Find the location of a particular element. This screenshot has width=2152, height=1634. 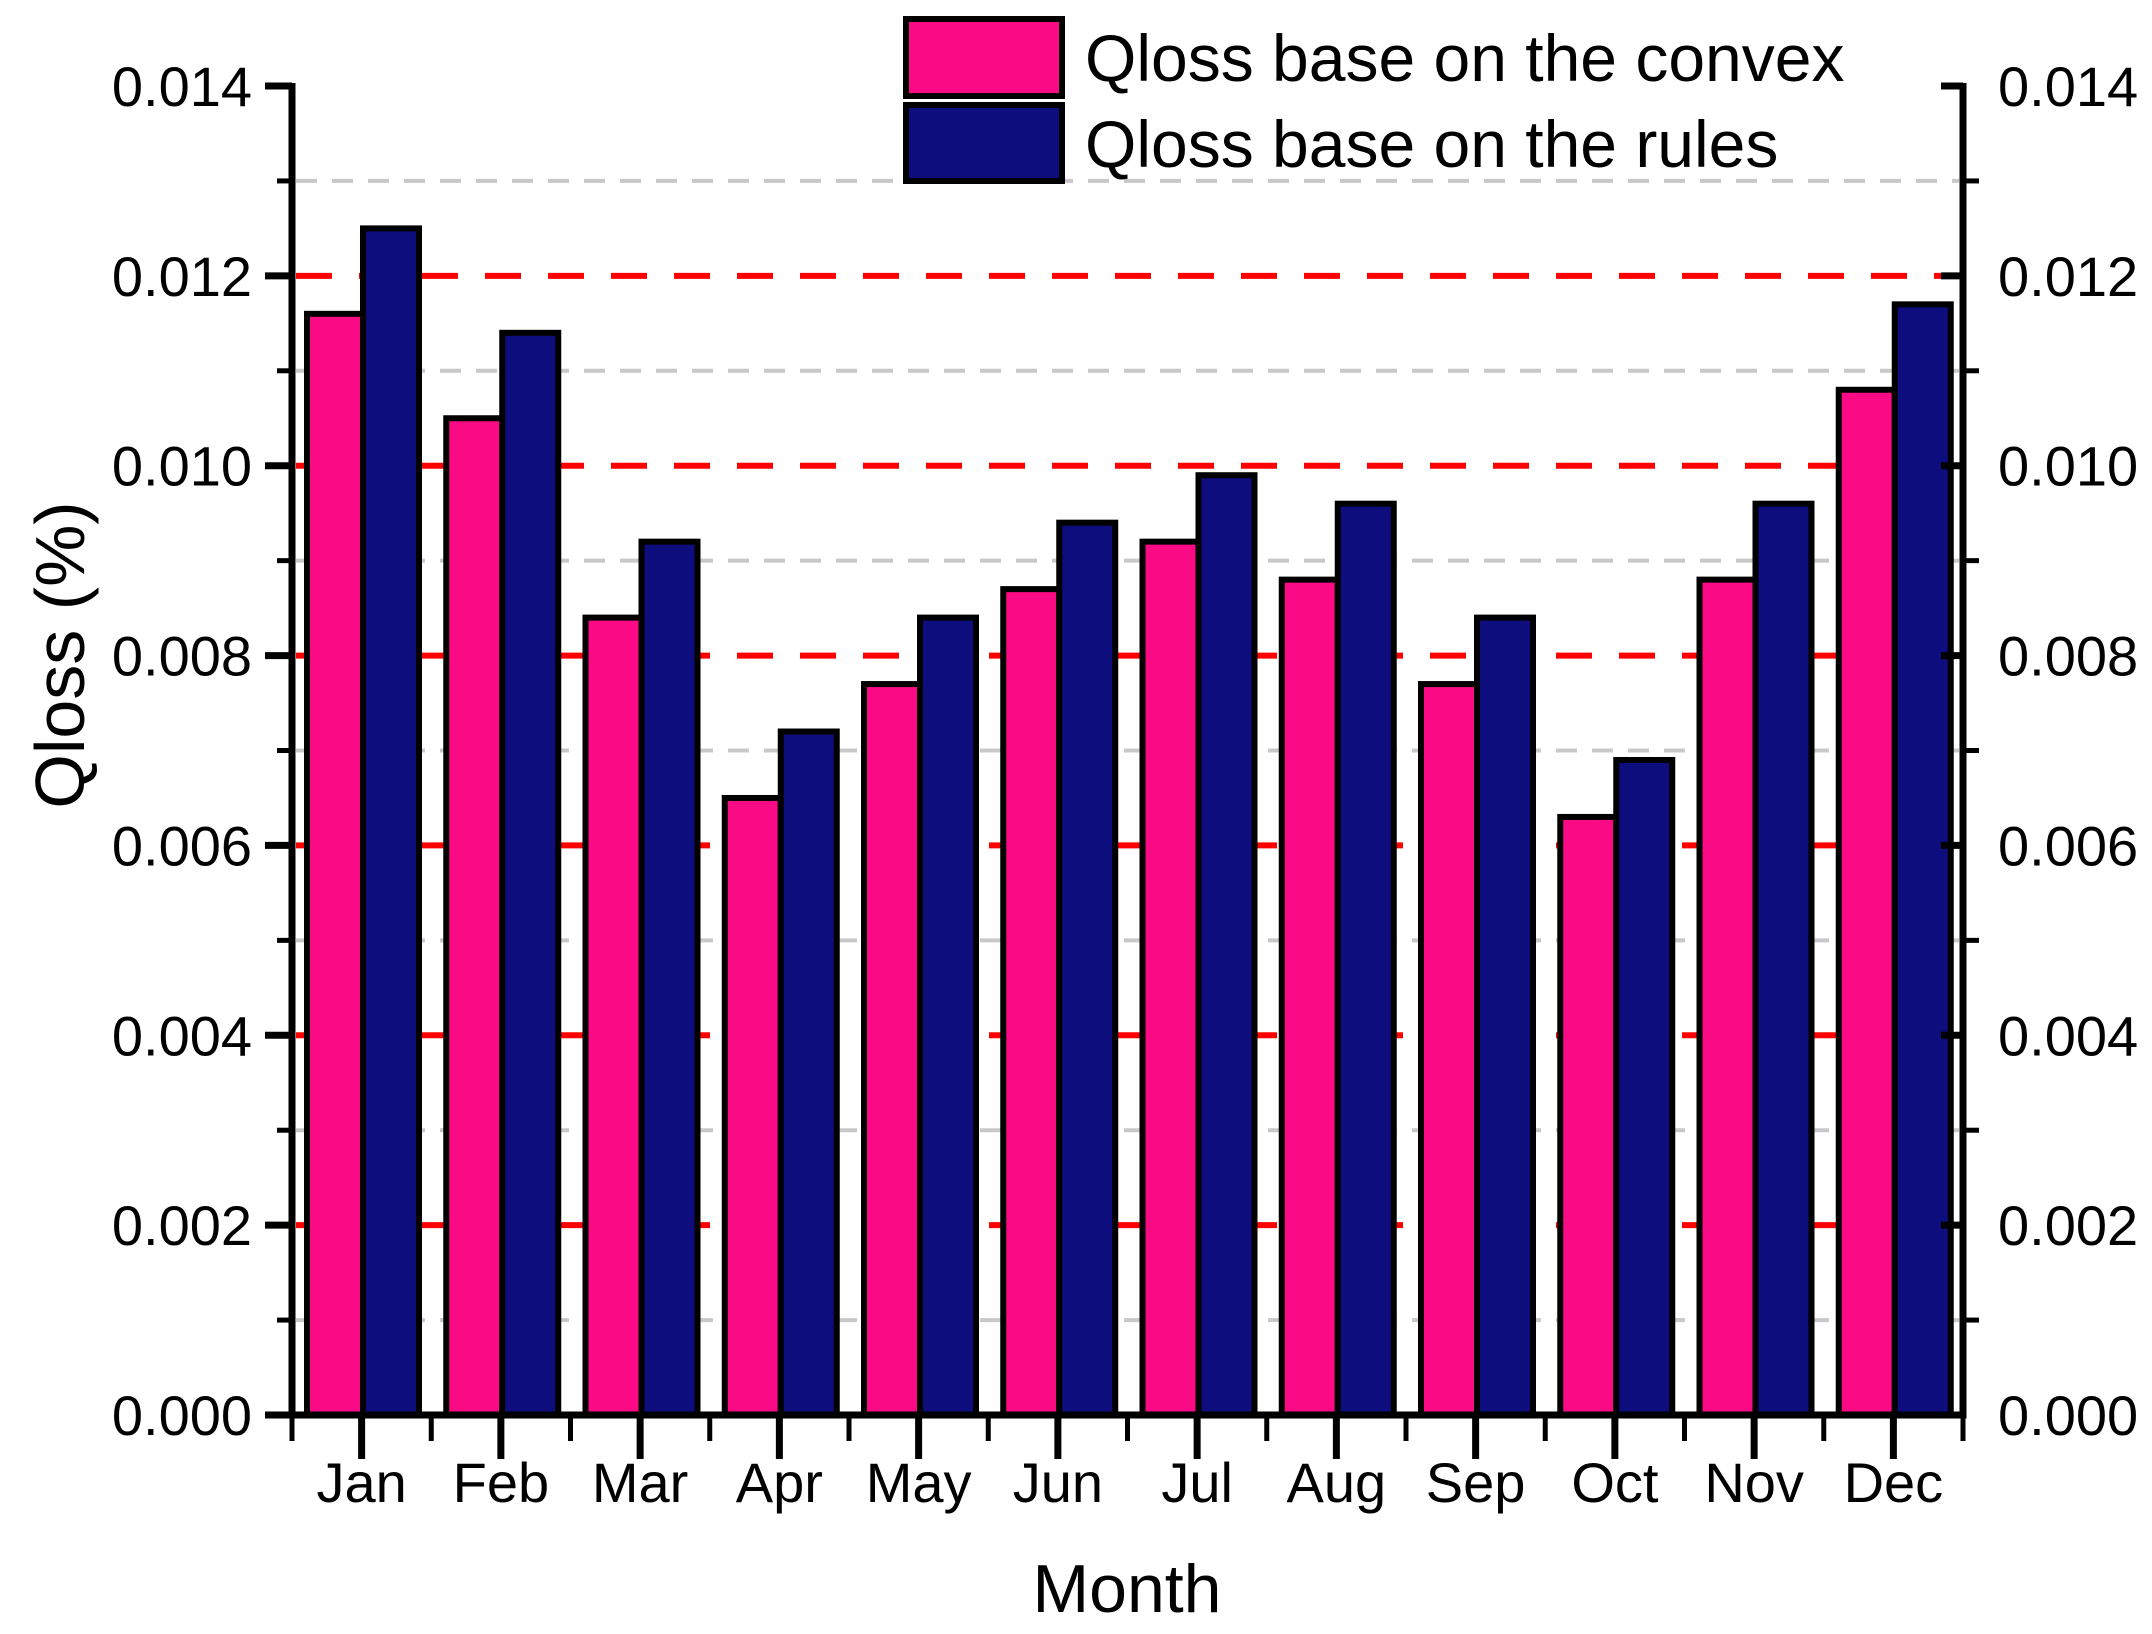

bar-convex-feb is located at coordinates (474, 916).